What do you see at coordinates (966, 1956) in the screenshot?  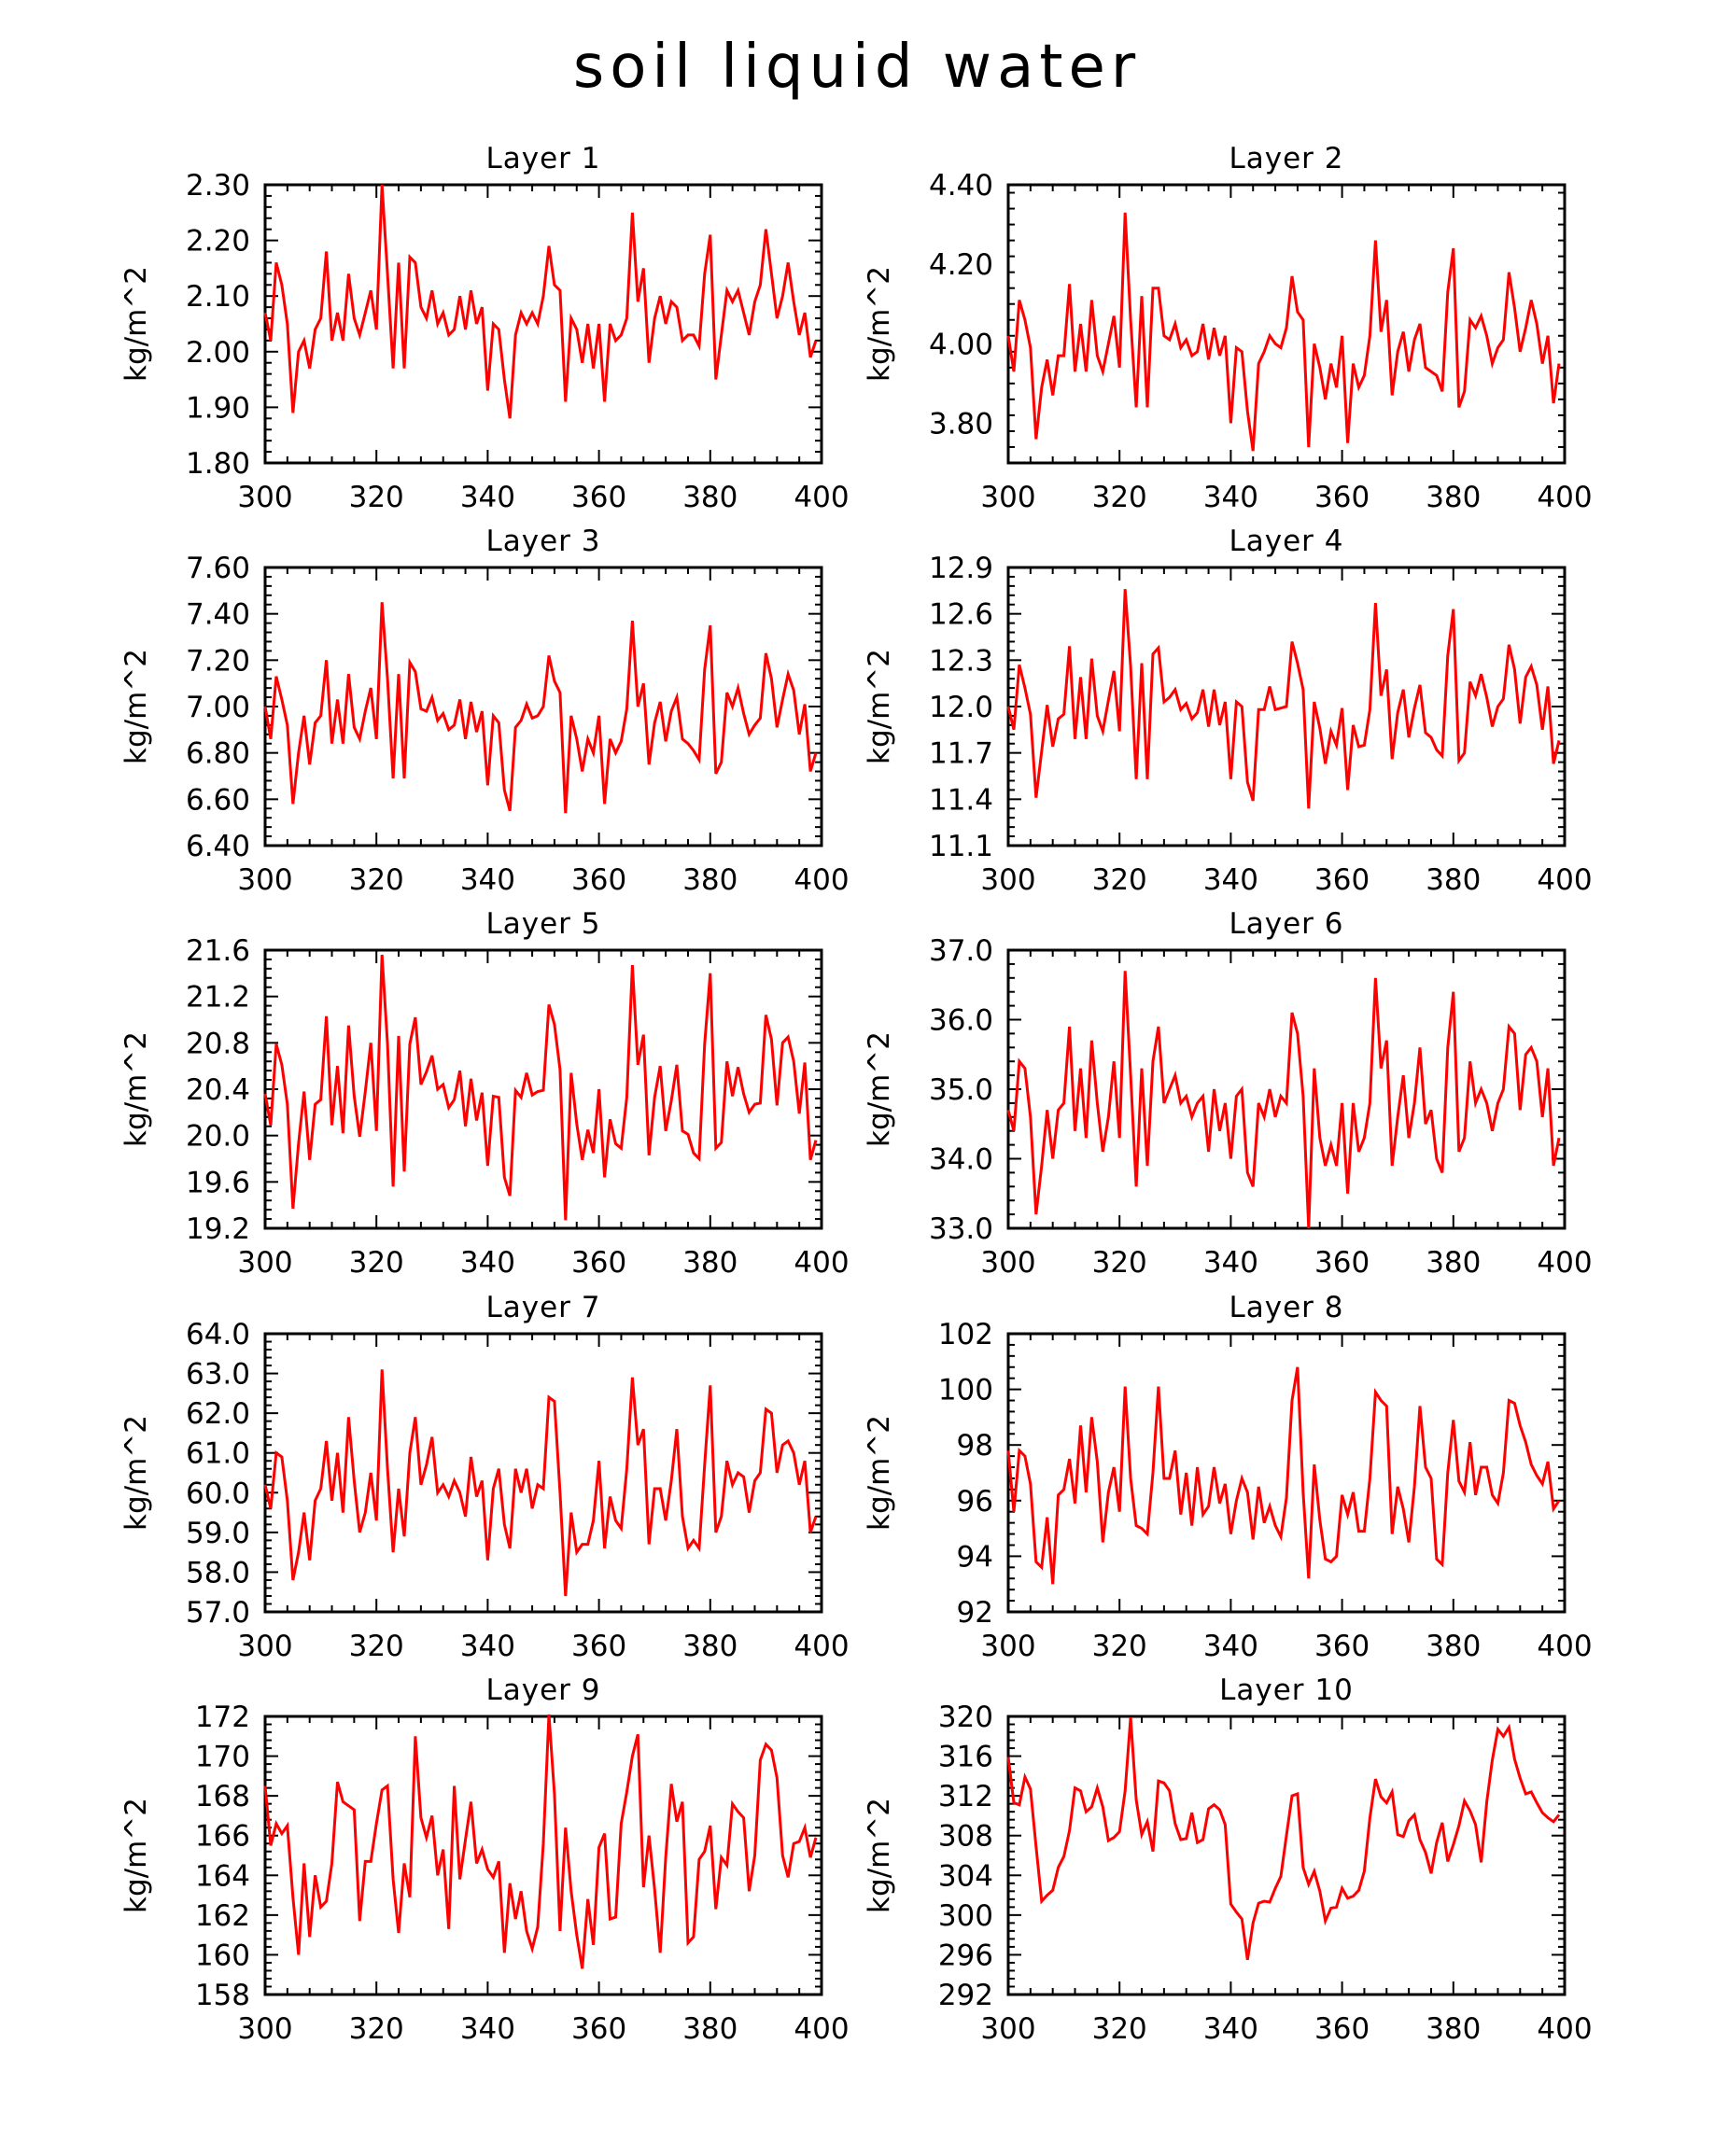 I see `y-tick-label: 296` at bounding box center [966, 1956].